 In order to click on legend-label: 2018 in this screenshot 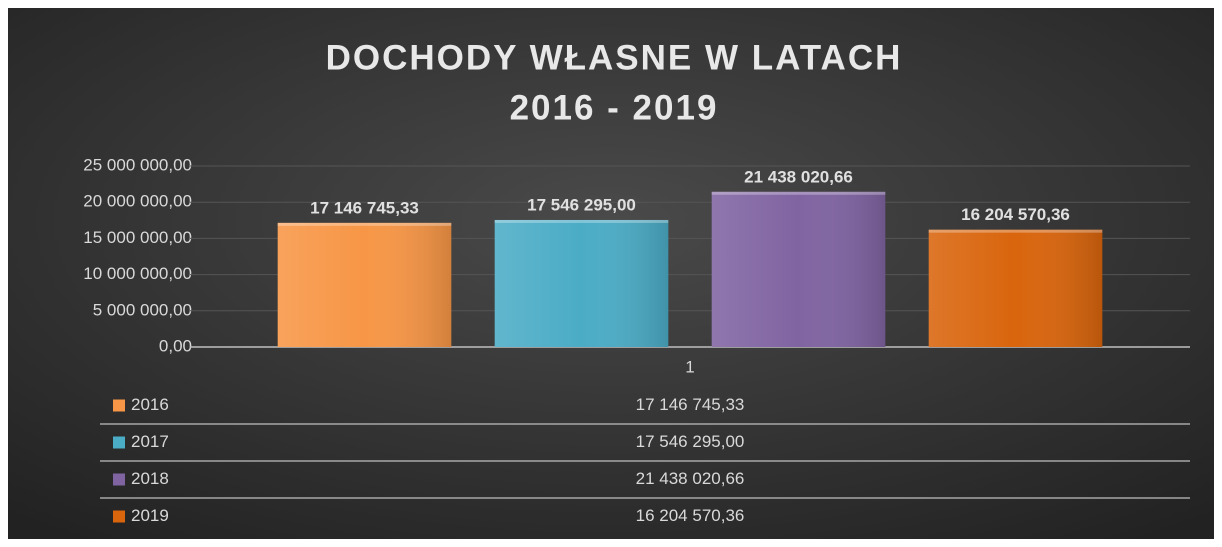, I will do `click(150, 478)`.